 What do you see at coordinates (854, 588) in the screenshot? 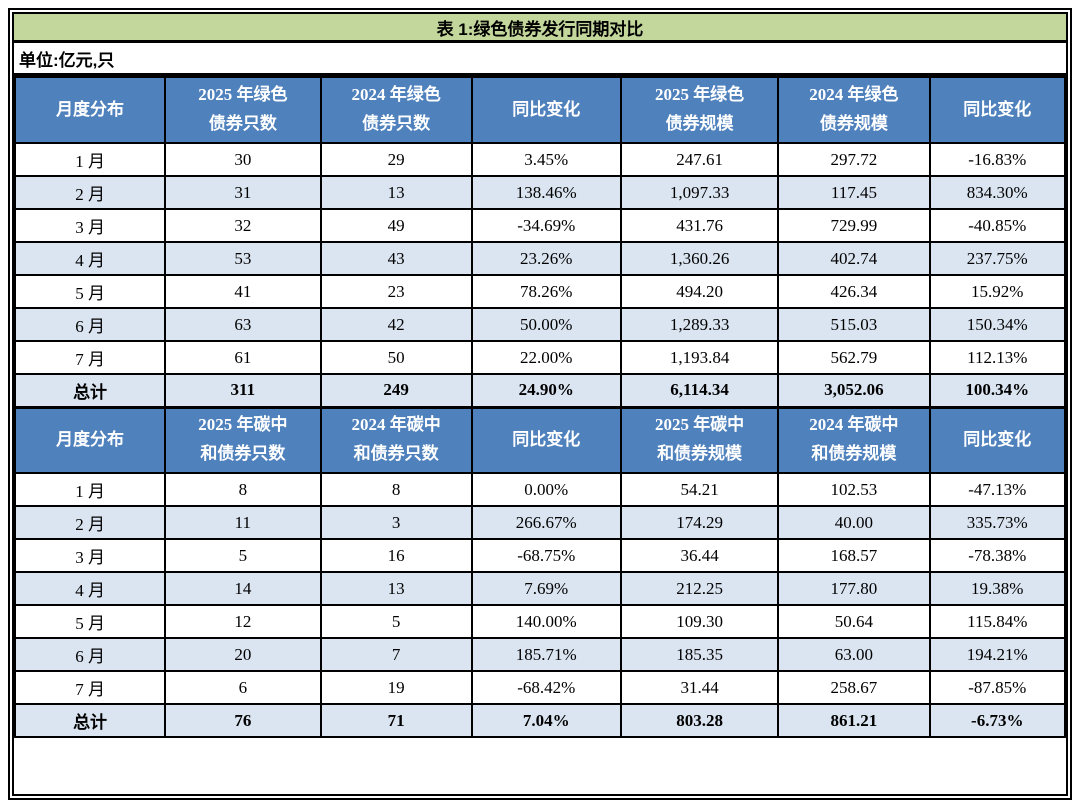
I see `value-cell: 177.80` at bounding box center [854, 588].